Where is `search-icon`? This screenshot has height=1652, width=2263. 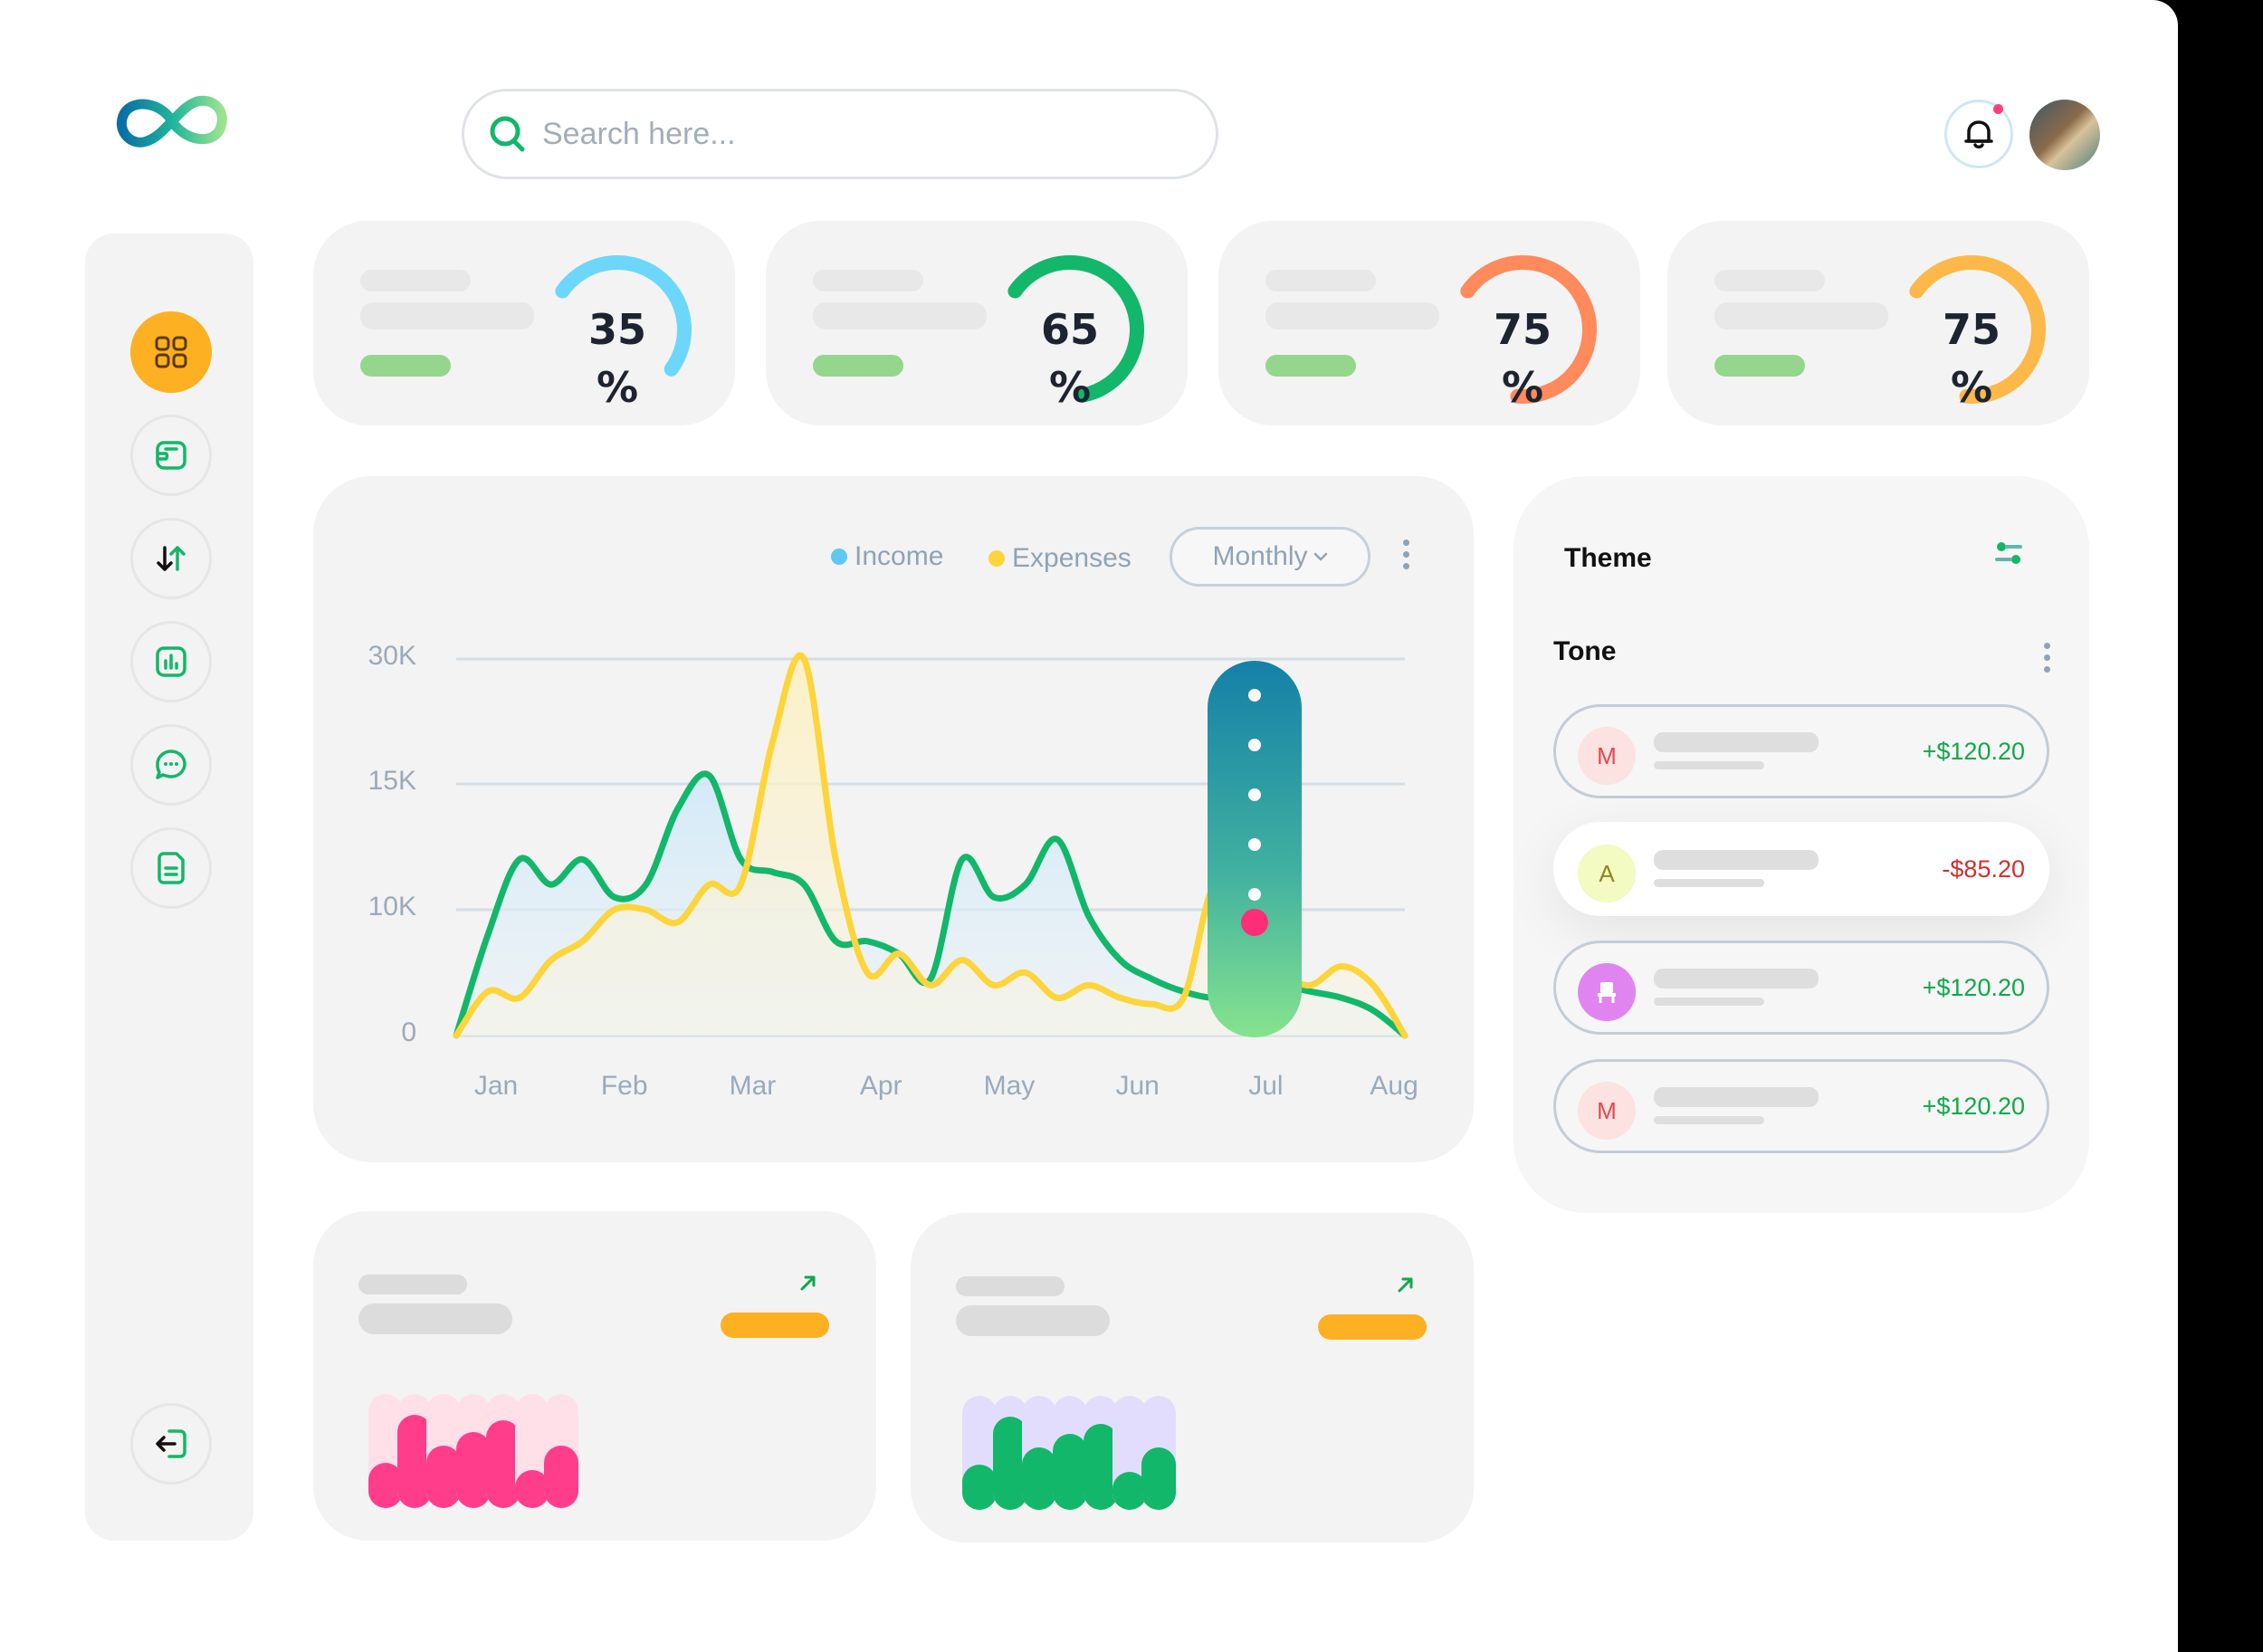
search-icon is located at coordinates (507, 134).